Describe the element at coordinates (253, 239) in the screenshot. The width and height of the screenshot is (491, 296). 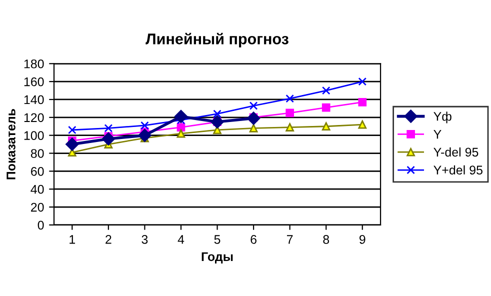
I see `x-tick-label: 6` at that location.